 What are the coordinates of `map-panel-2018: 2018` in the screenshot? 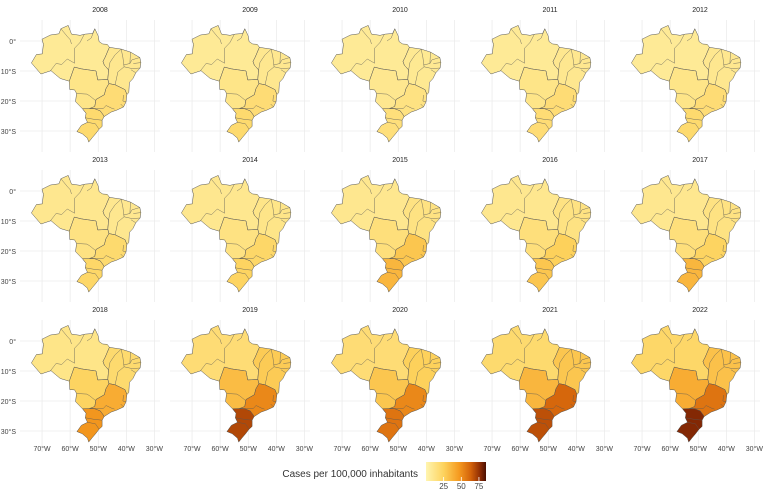 It's located at (90, 379).